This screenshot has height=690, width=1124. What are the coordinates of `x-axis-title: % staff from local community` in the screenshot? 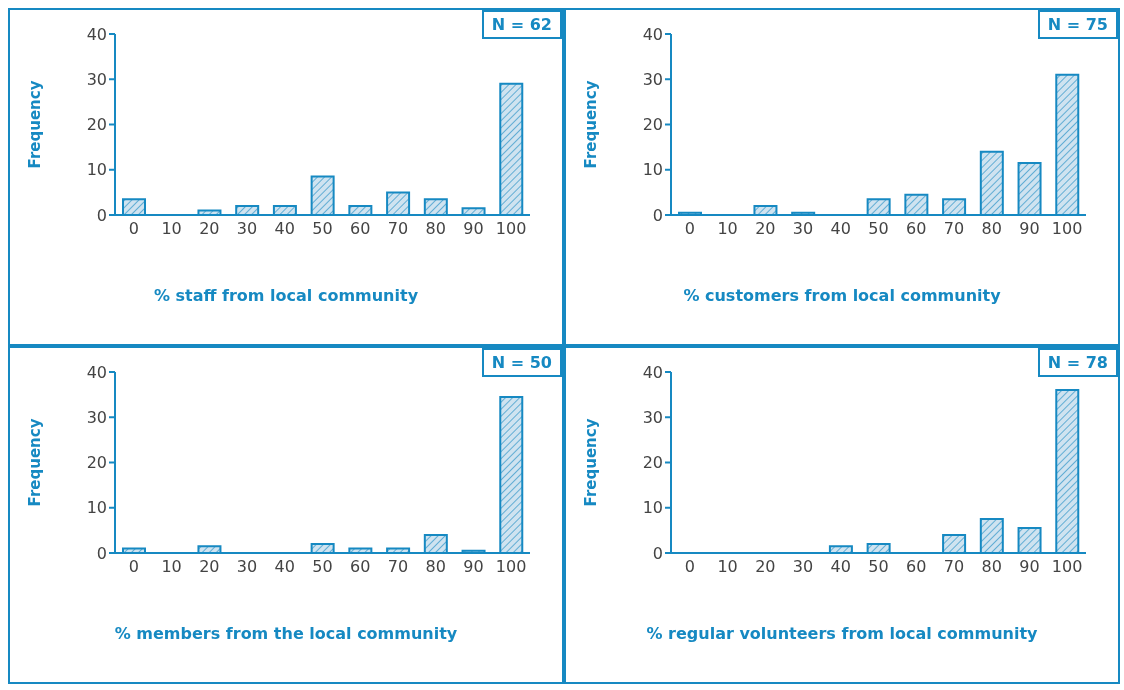 It's located at (286, 295).